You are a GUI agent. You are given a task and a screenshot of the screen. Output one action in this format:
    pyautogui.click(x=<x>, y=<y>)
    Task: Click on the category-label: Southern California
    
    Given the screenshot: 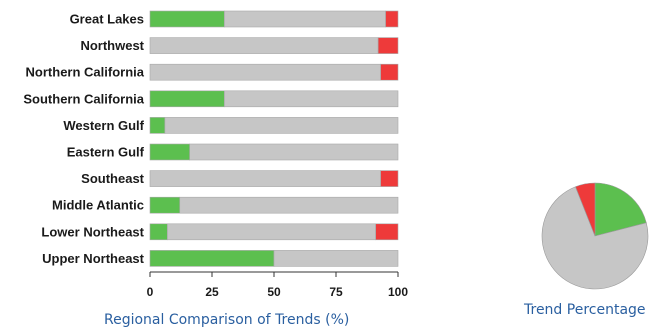 What is the action you would take?
    pyautogui.click(x=83, y=98)
    